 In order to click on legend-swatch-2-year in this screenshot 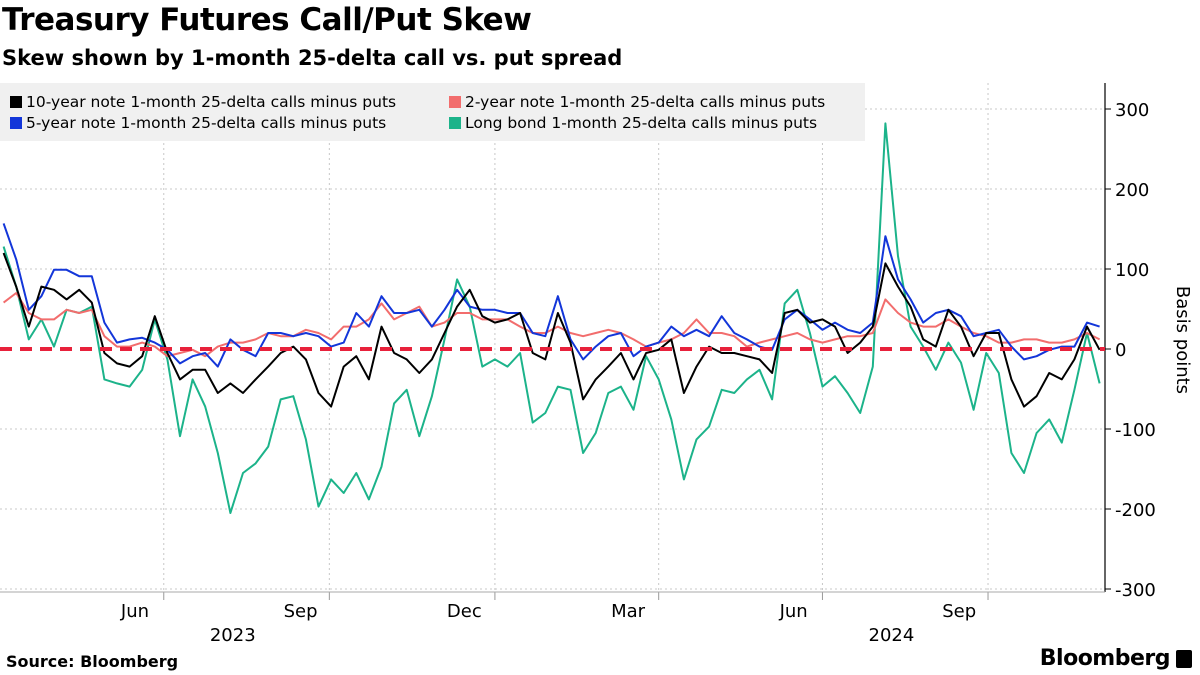, I will do `click(455, 102)`.